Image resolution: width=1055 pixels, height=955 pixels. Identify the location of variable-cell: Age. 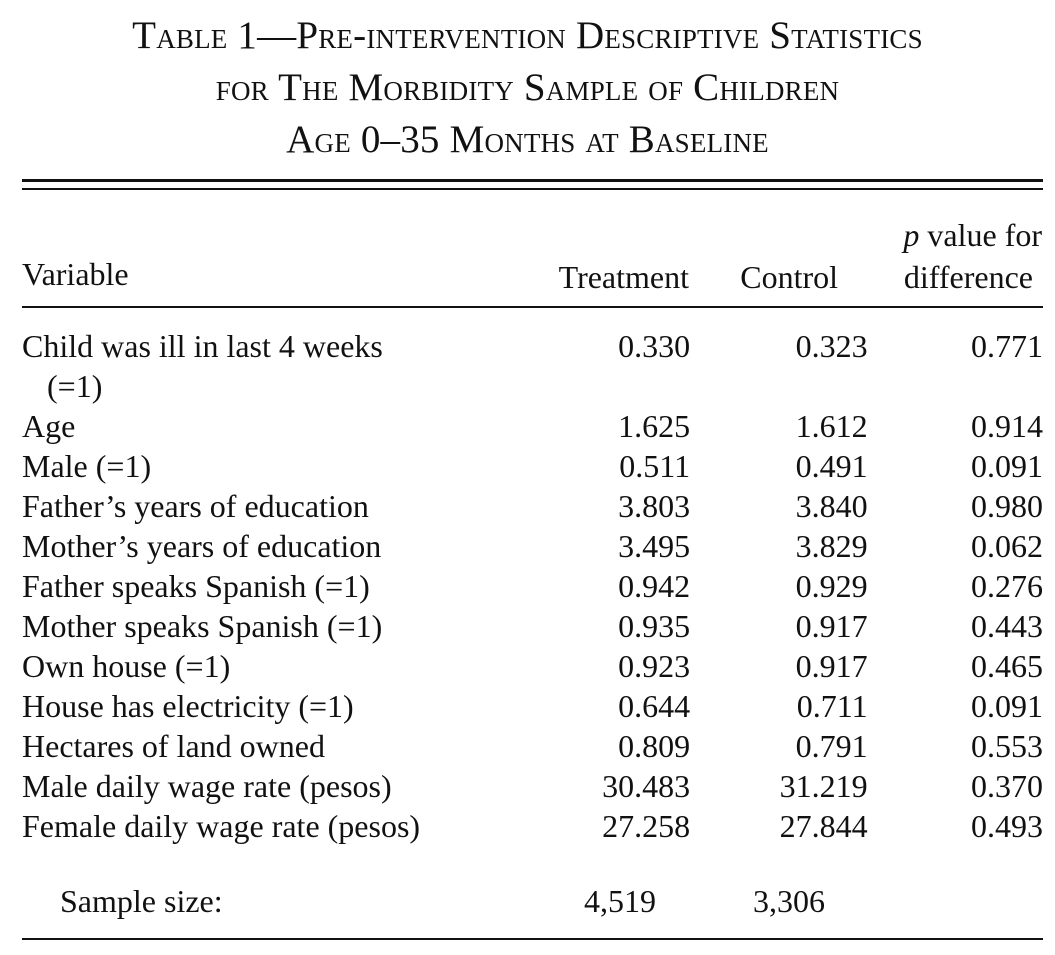
(283, 426).